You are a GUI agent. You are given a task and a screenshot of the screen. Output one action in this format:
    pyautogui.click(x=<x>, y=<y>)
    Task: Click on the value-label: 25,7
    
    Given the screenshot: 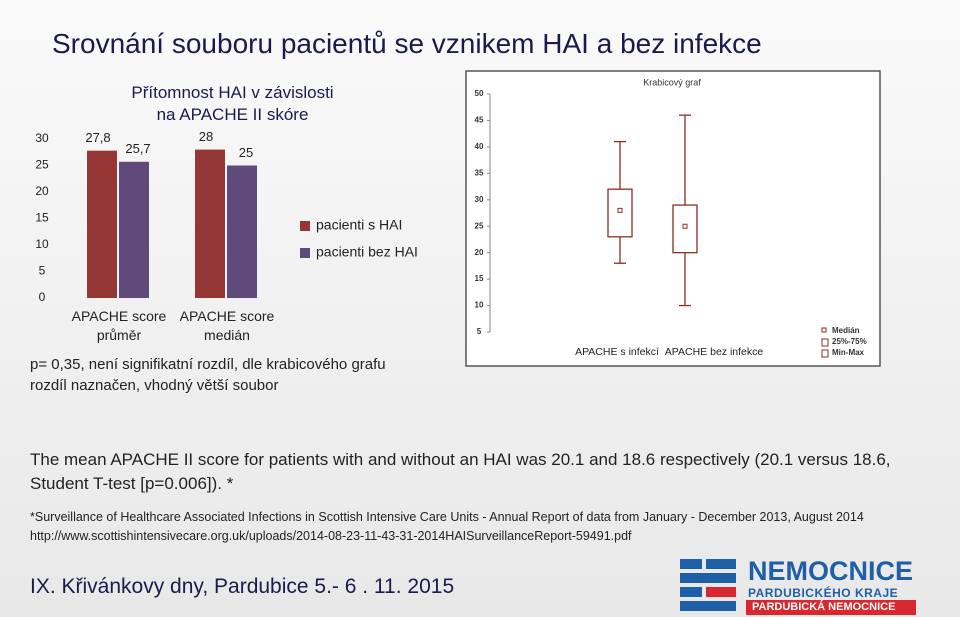 What is the action you would take?
    pyautogui.click(x=137, y=148)
    